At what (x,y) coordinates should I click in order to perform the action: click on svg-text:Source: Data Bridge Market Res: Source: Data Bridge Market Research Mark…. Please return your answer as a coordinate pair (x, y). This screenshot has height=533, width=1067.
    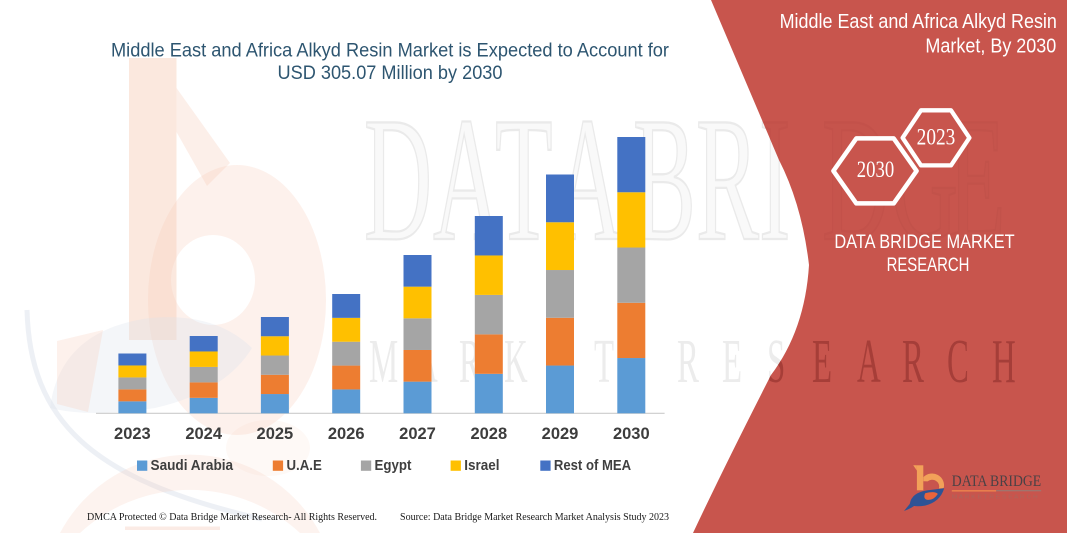
    Looking at the image, I should click on (534, 517).